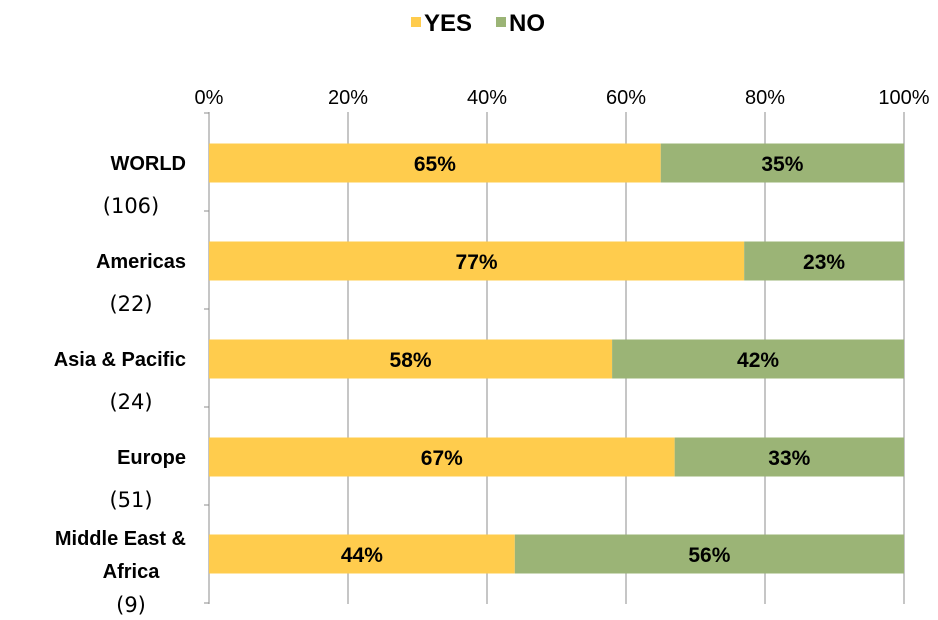 This screenshot has height=620, width=938. I want to click on legend-label-no: NO, so click(527, 23).